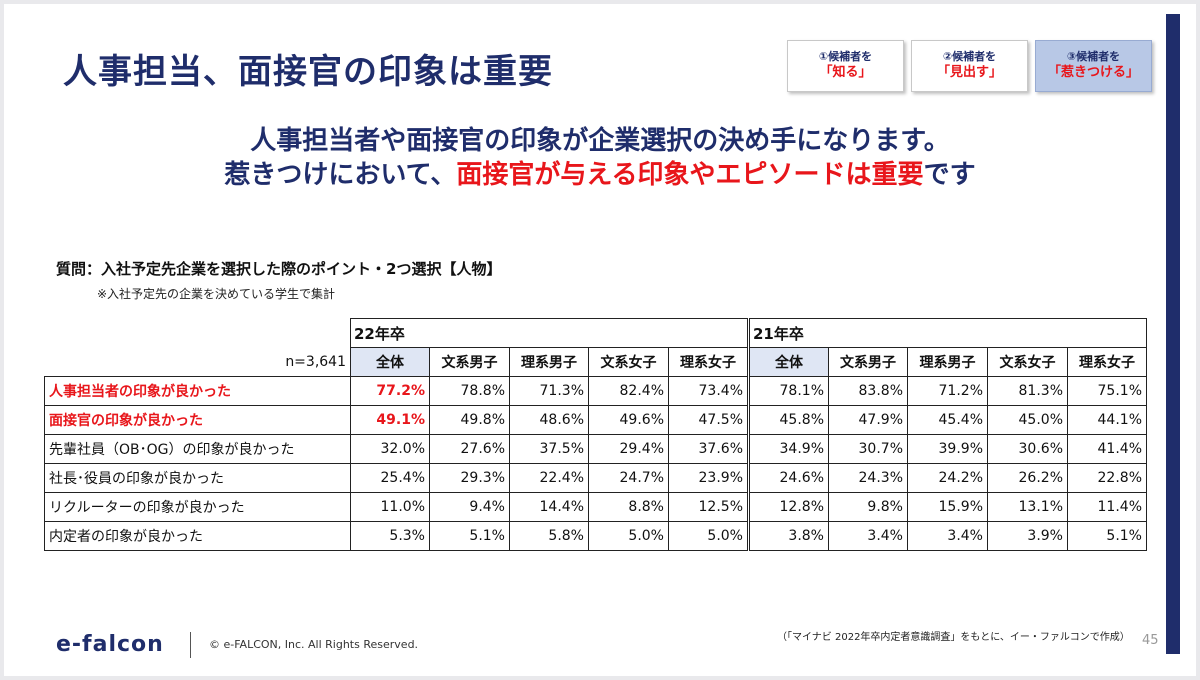  What do you see at coordinates (469, 391) in the screenshot?
I see `table-cell: 78.8%` at bounding box center [469, 391].